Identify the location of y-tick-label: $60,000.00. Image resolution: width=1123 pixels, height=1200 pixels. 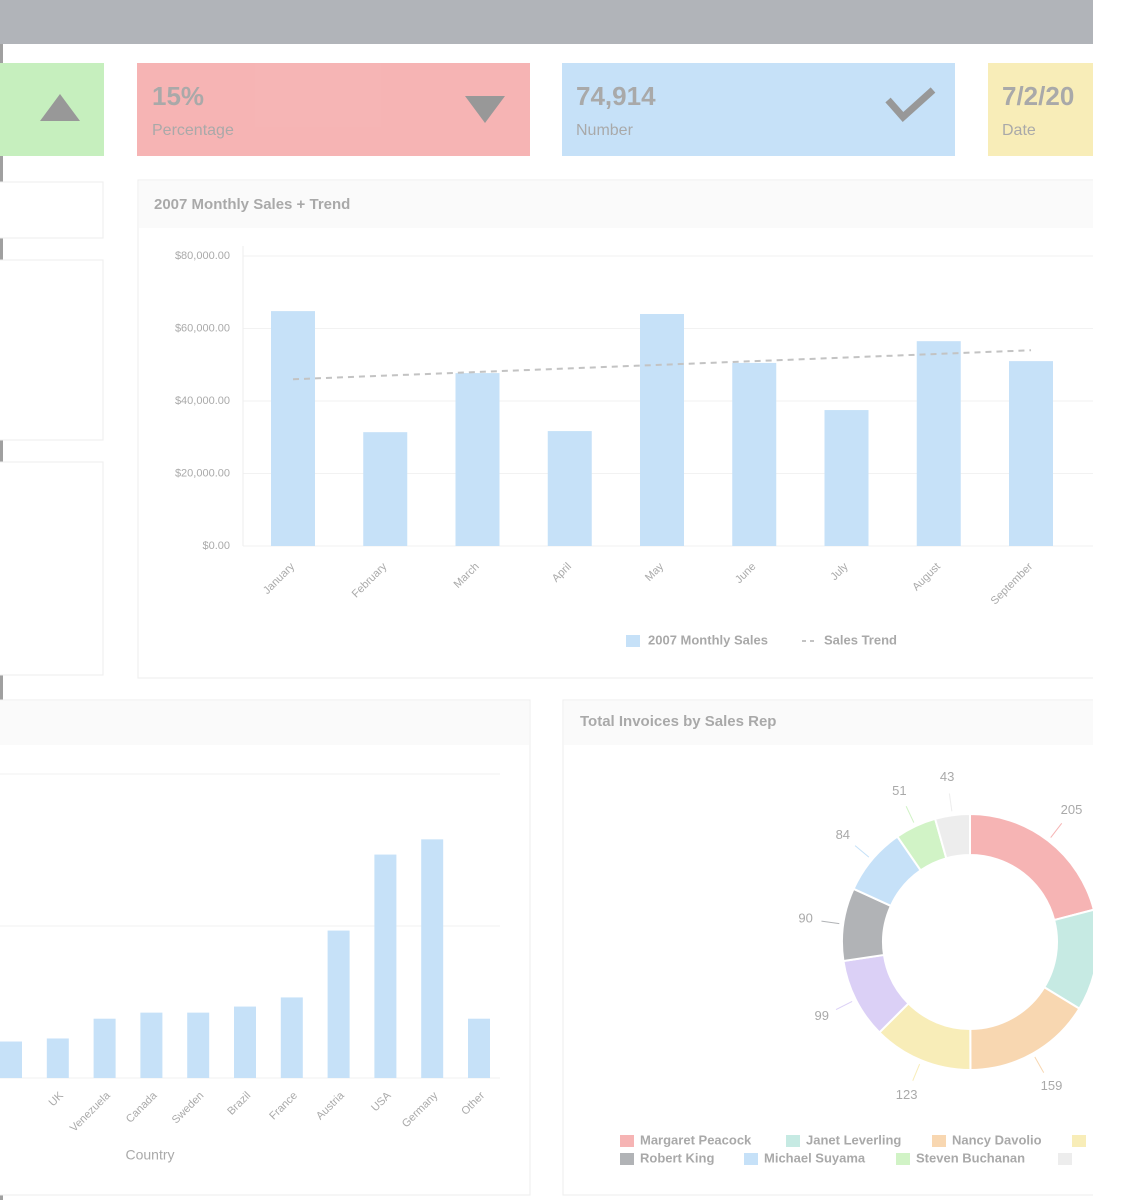
(202, 328).